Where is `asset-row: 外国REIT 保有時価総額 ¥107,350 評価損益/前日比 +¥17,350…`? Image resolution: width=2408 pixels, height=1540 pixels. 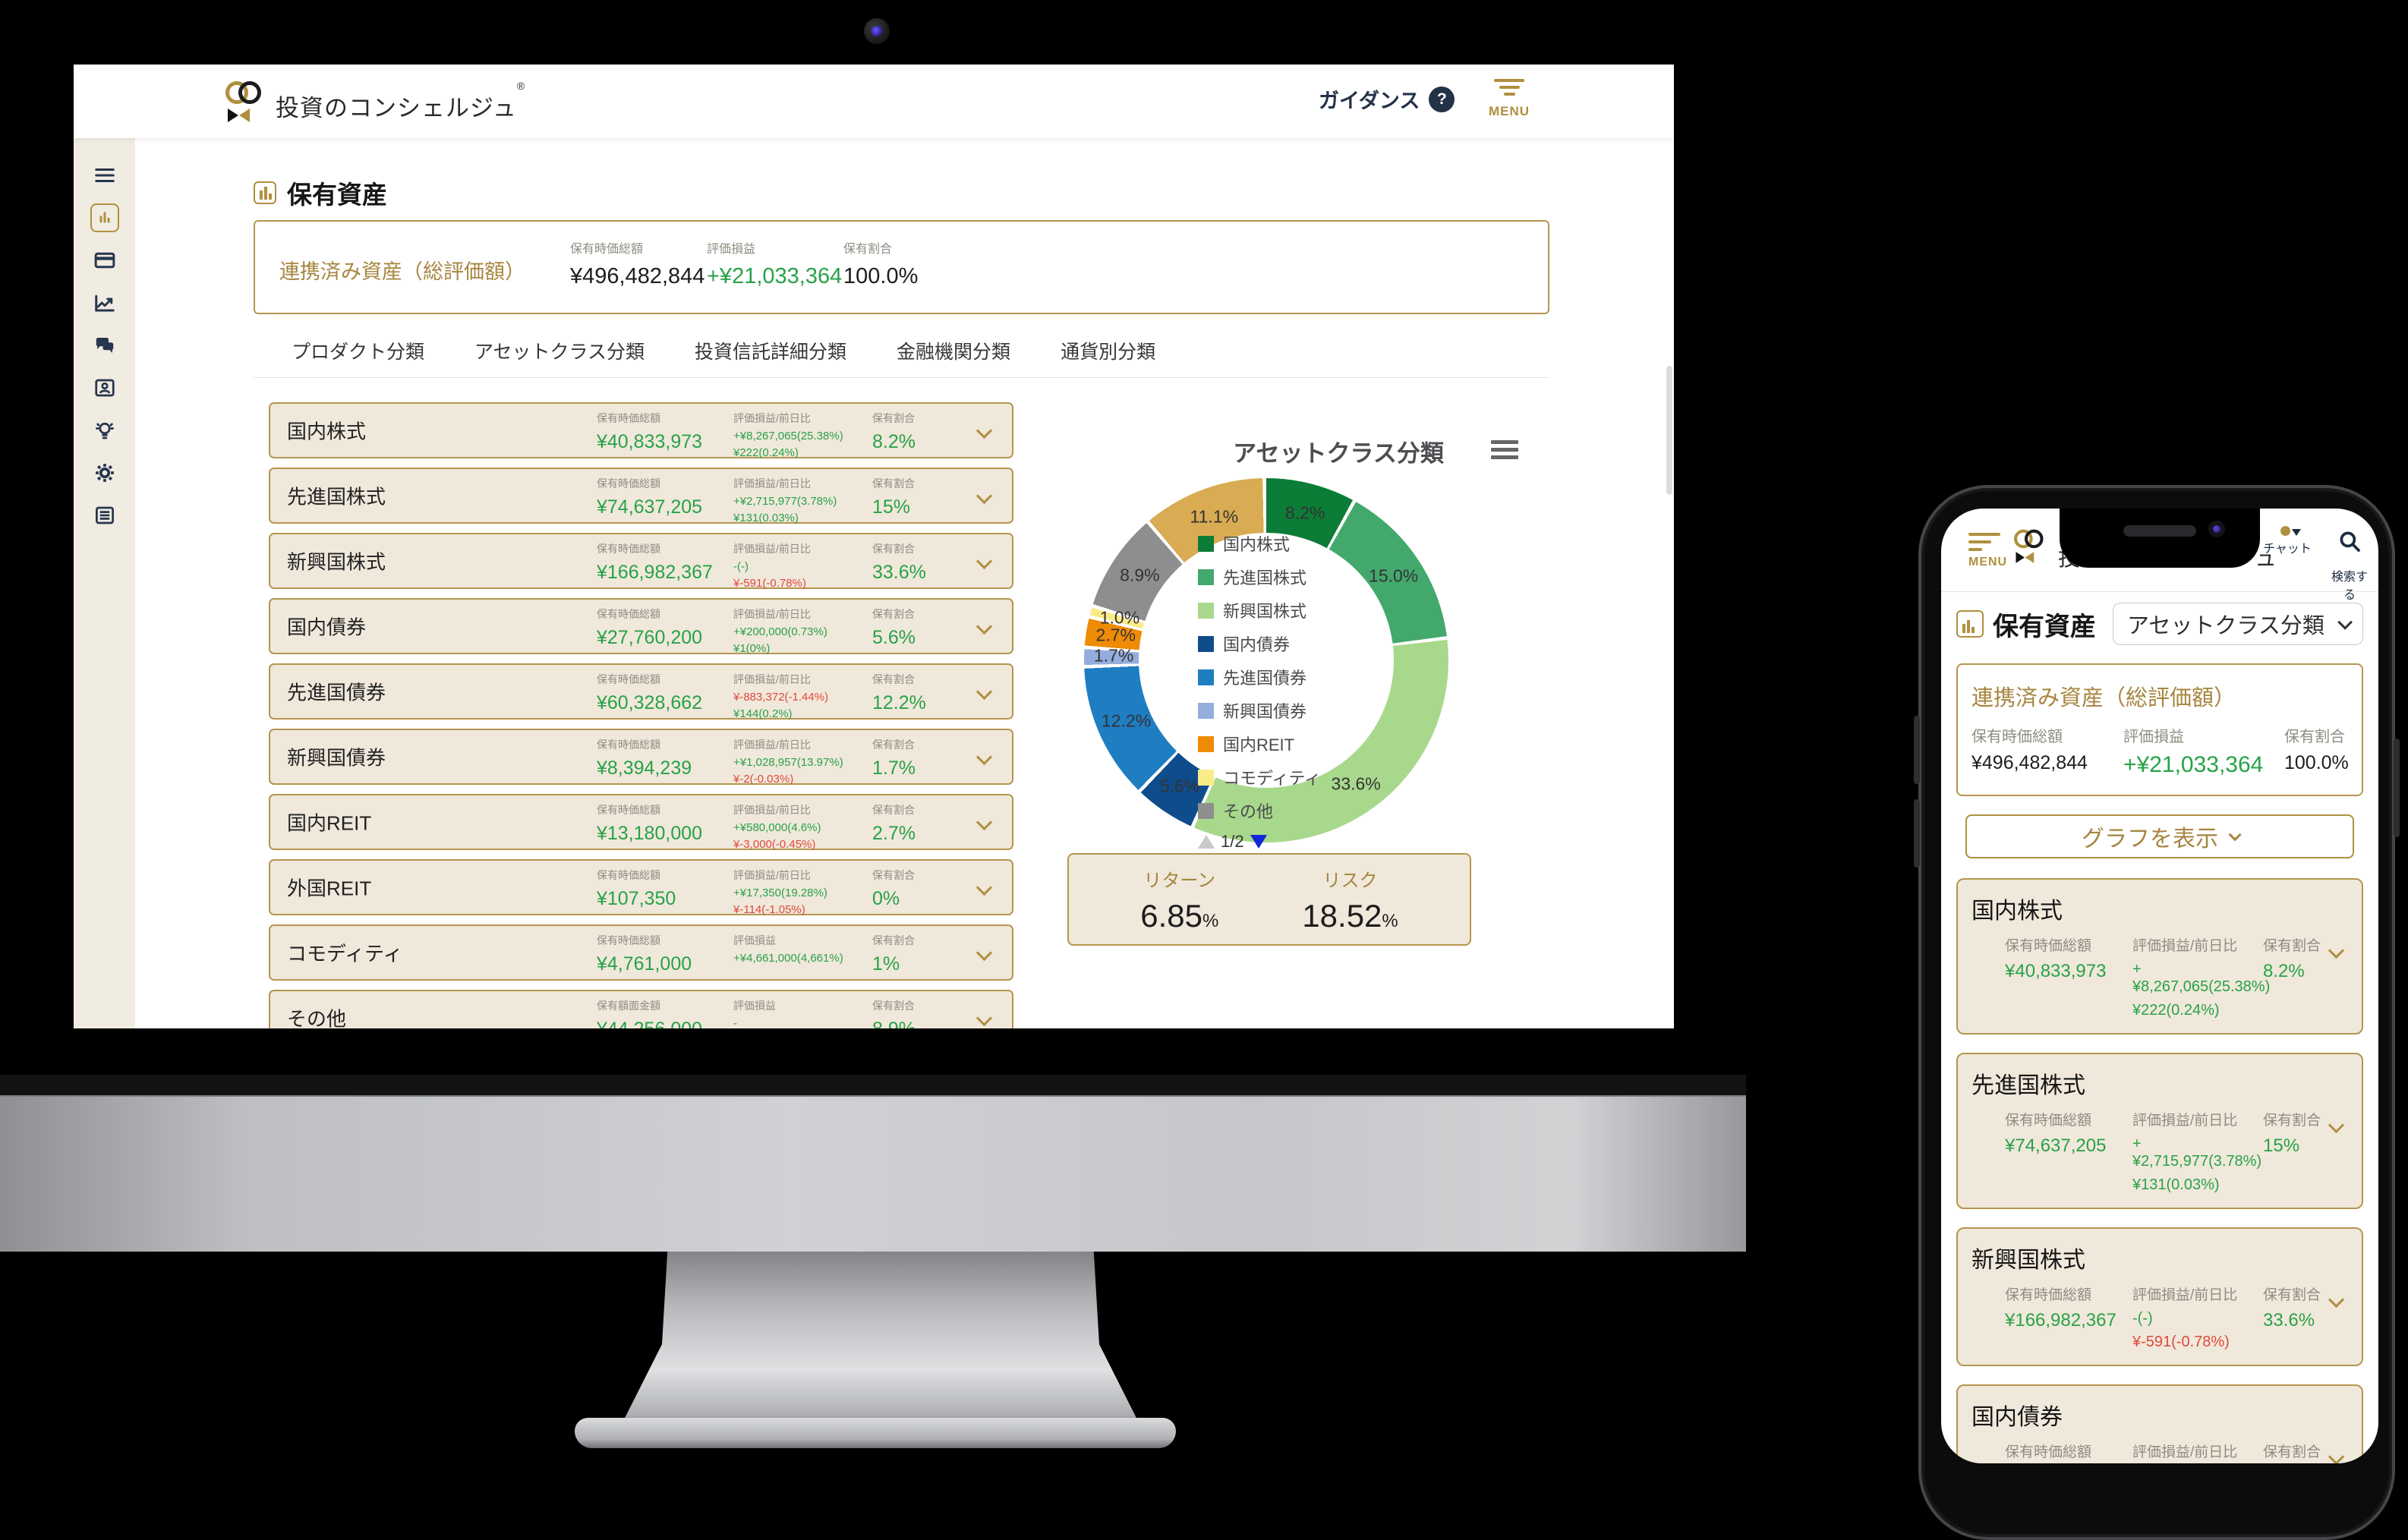
asset-row: 外国REIT 保有時価総額 ¥107,350 評価損益/前日比 +¥17,350… is located at coordinates (641, 887).